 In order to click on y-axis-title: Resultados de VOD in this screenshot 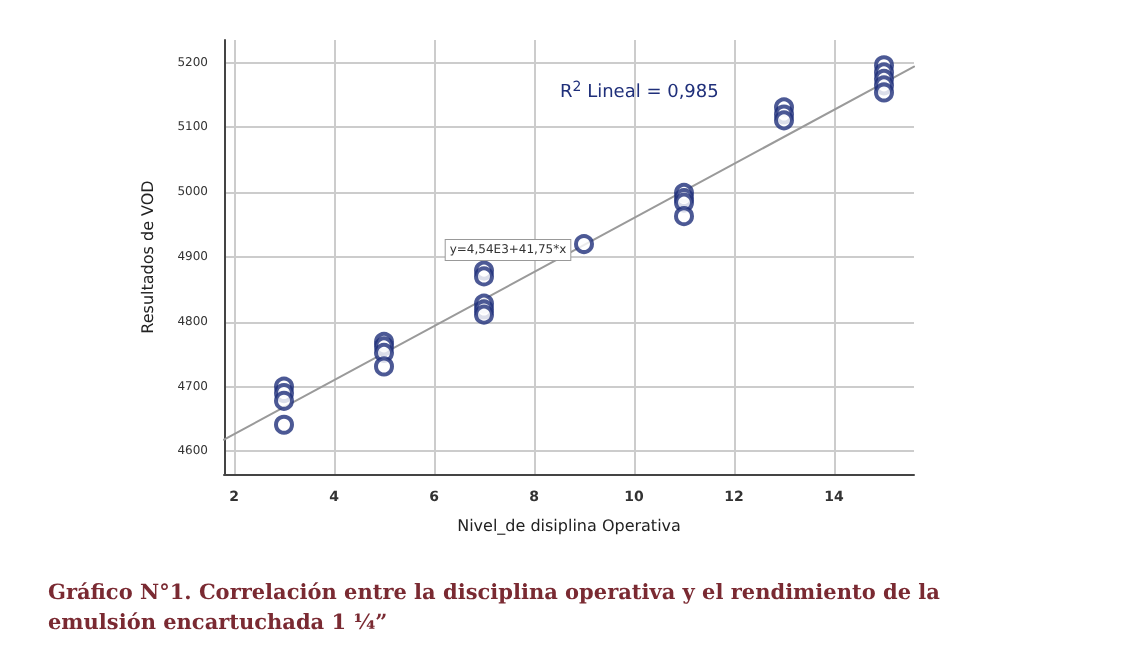, I will do `click(147, 257)`.